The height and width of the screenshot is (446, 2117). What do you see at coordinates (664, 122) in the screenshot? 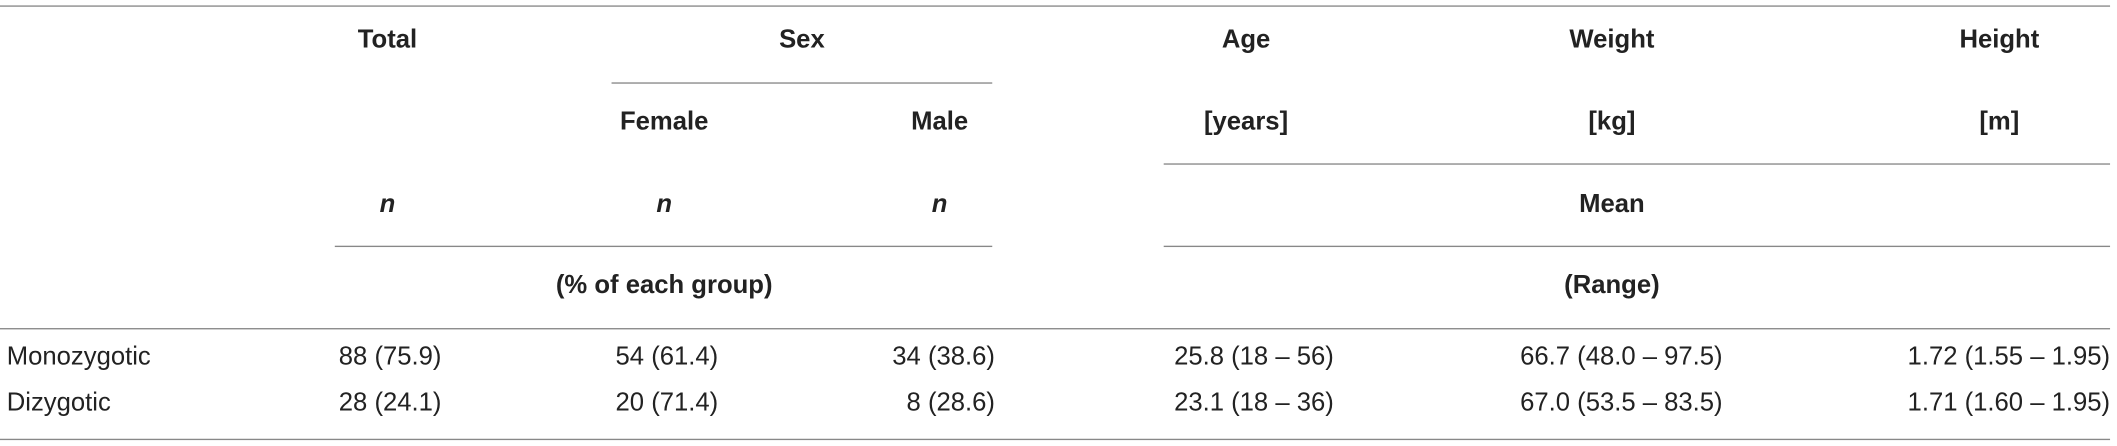
I see `header-cell: Female` at bounding box center [664, 122].